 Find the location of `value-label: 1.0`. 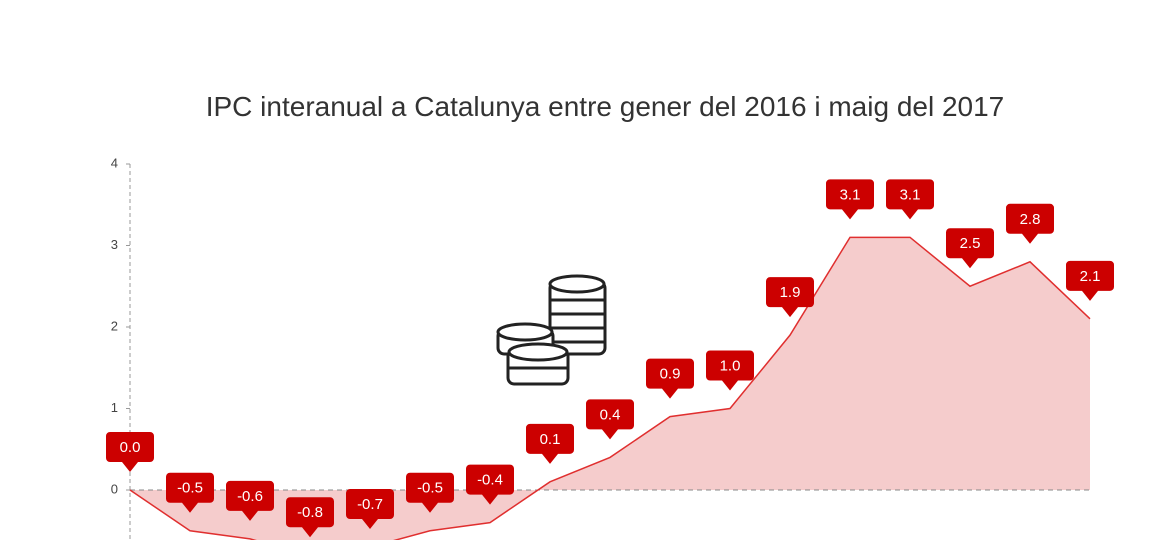

value-label: 1.0 is located at coordinates (730, 365).